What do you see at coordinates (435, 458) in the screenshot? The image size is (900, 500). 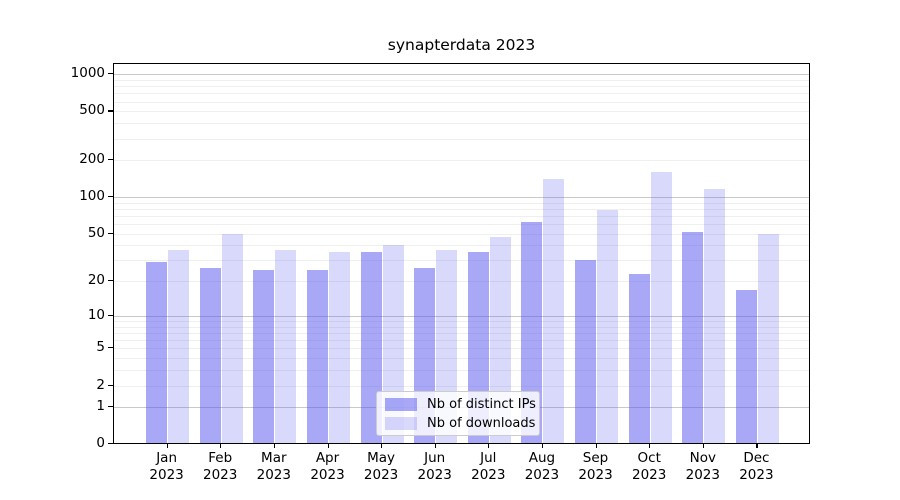 I see `x-tick-month: Jun` at bounding box center [435, 458].